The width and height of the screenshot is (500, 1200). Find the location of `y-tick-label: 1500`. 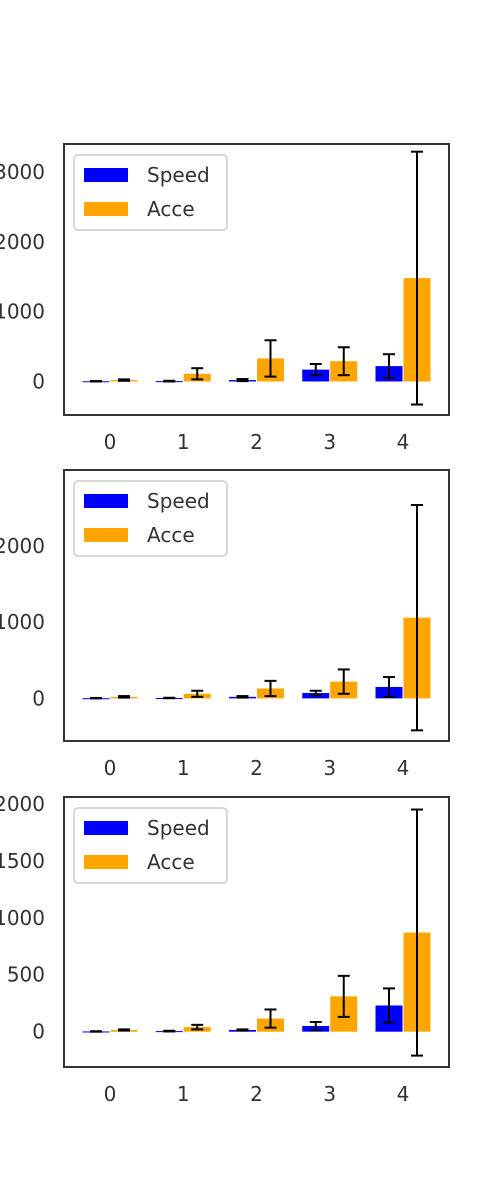

y-tick-label: 1500 is located at coordinates (22, 861).